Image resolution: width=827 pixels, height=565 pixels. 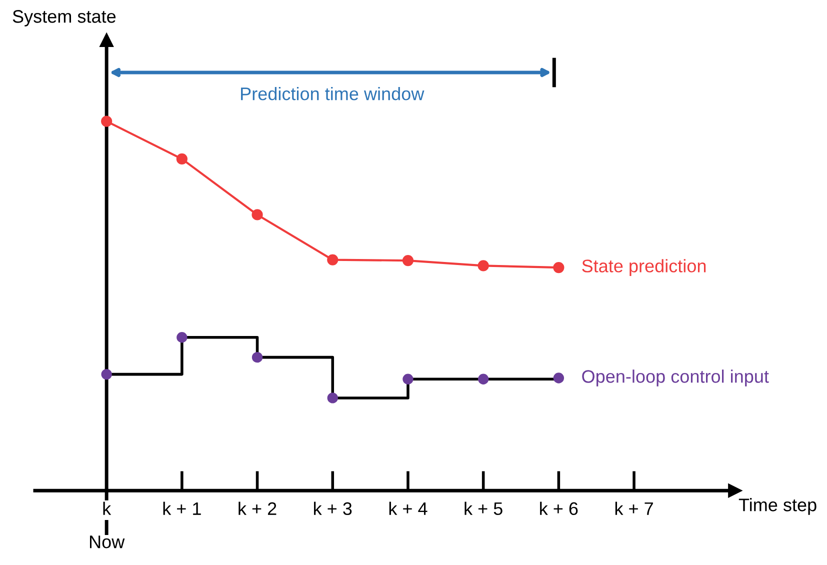 I want to click on x-axis-title: Time step, so click(x=777, y=506).